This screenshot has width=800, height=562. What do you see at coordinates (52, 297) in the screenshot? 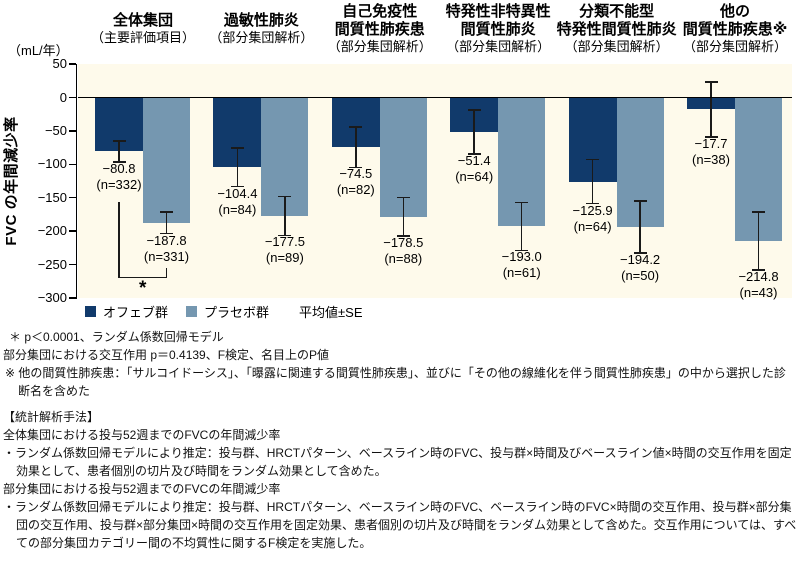
I see `y-tick-label: −300` at bounding box center [52, 297].